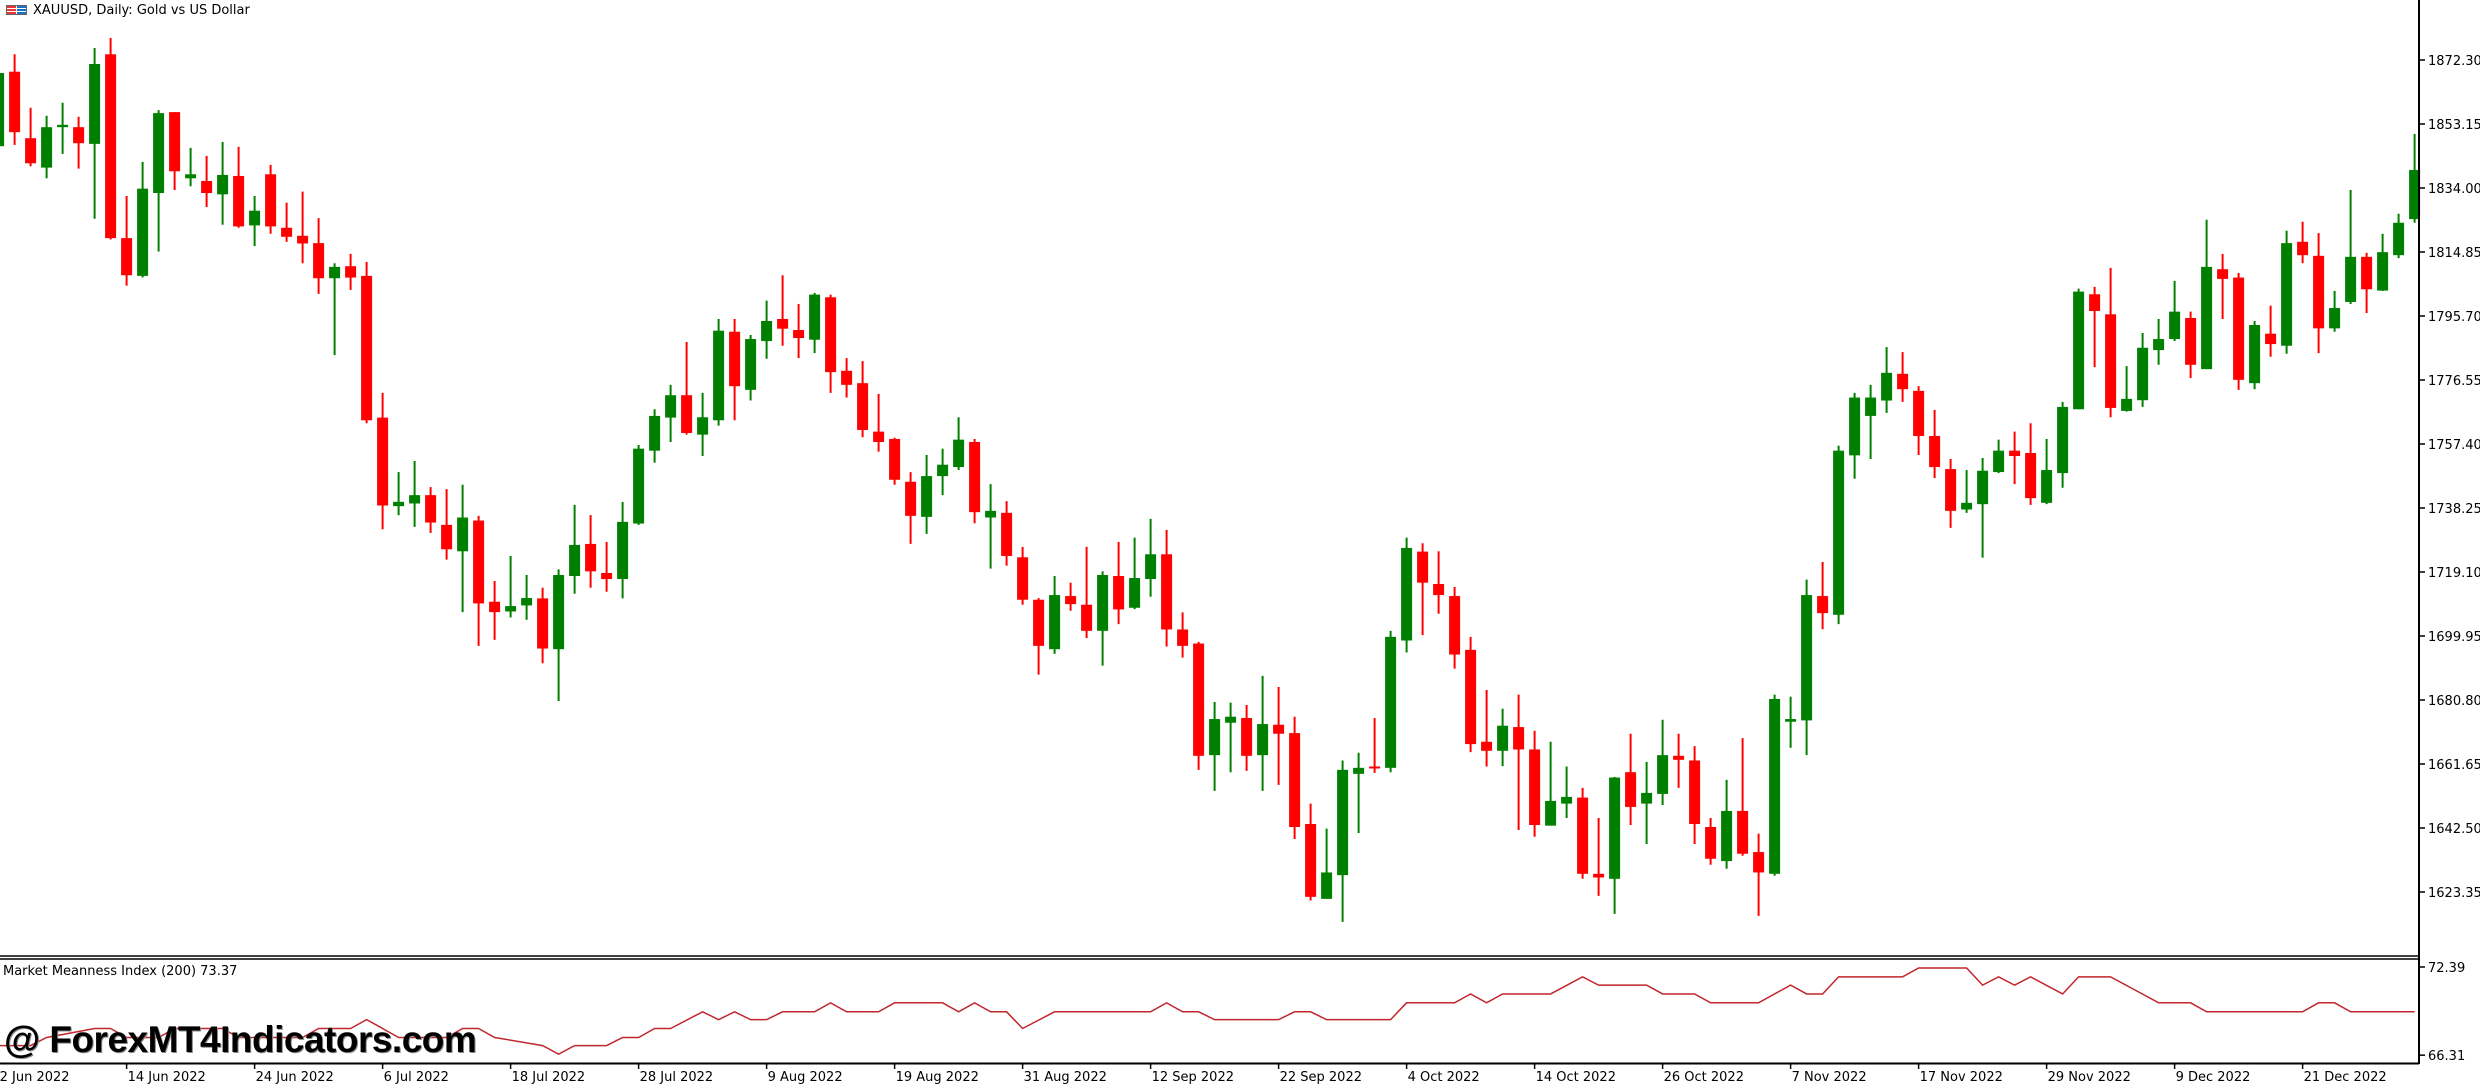  What do you see at coordinates (2454, 573) in the screenshot?
I see `price-tick-label: 1719.10` at bounding box center [2454, 573].